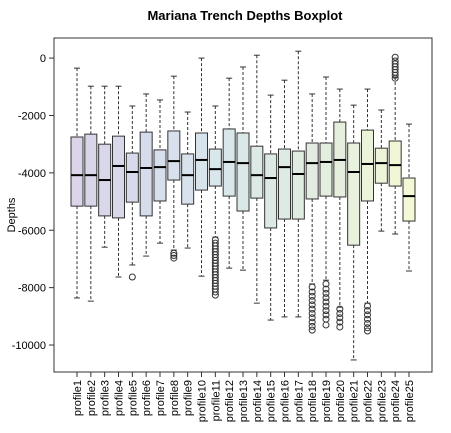 This screenshot has width=451, height=433. What do you see at coordinates (78, 398) in the screenshot?
I see `x-tick-label: profile1` at bounding box center [78, 398].